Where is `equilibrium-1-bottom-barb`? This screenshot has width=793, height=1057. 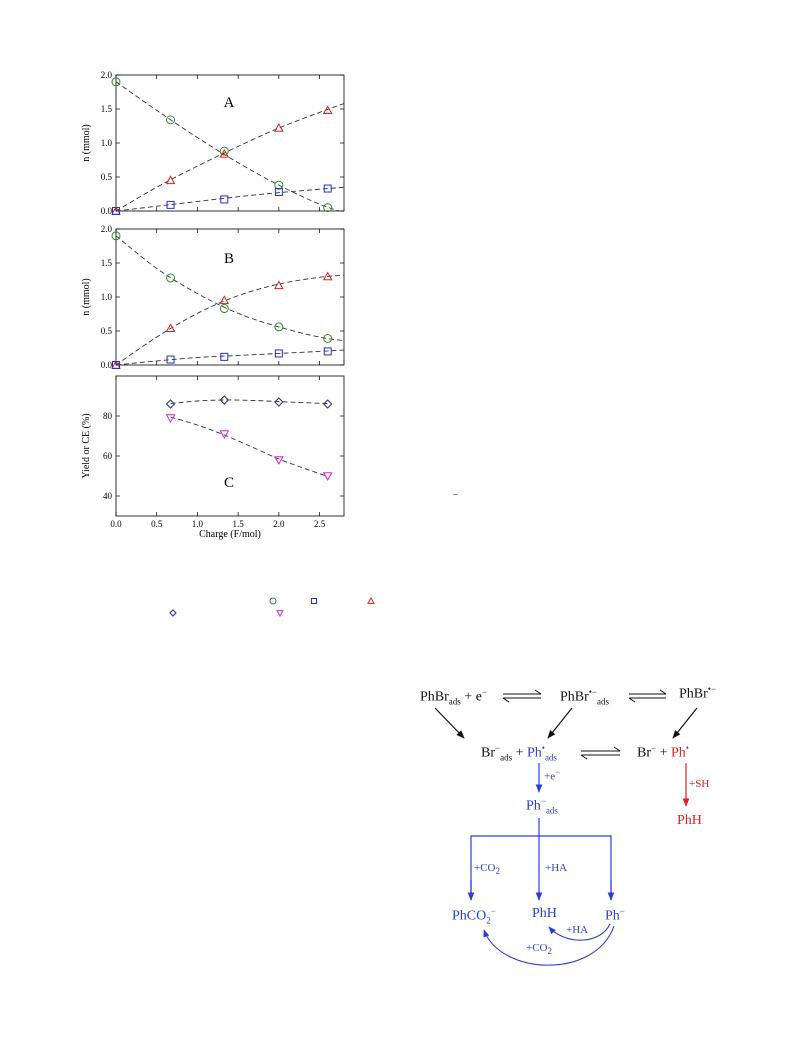 equilibrium-1-bottom-barb is located at coordinates (506, 700).